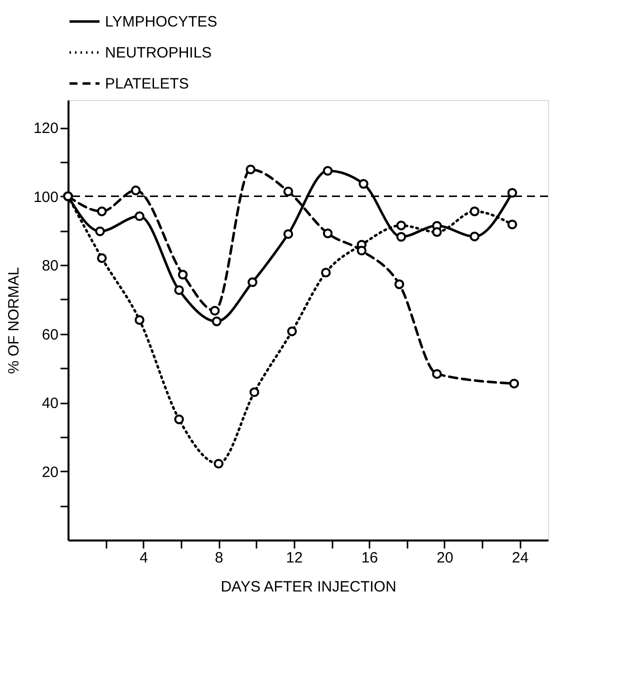 Image resolution: width=622 pixels, height=689 pixels. I want to click on x-tick-label: 16, so click(369, 558).